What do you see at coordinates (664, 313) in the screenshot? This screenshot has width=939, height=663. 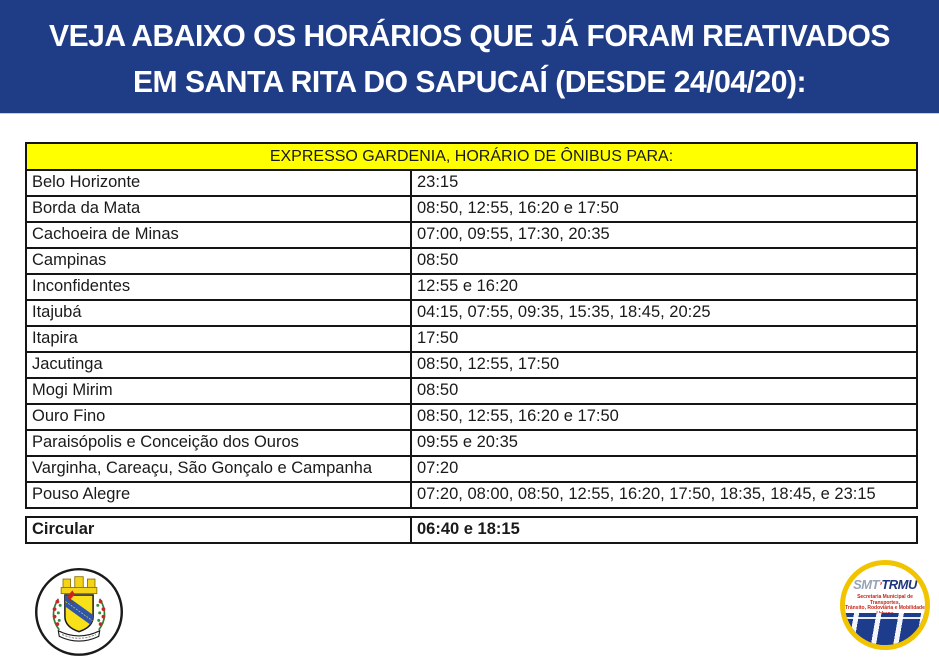 I see `times-cell: 04:15, 07:55, 09:35, 15:35, 18:45, 20:25` at bounding box center [664, 313].